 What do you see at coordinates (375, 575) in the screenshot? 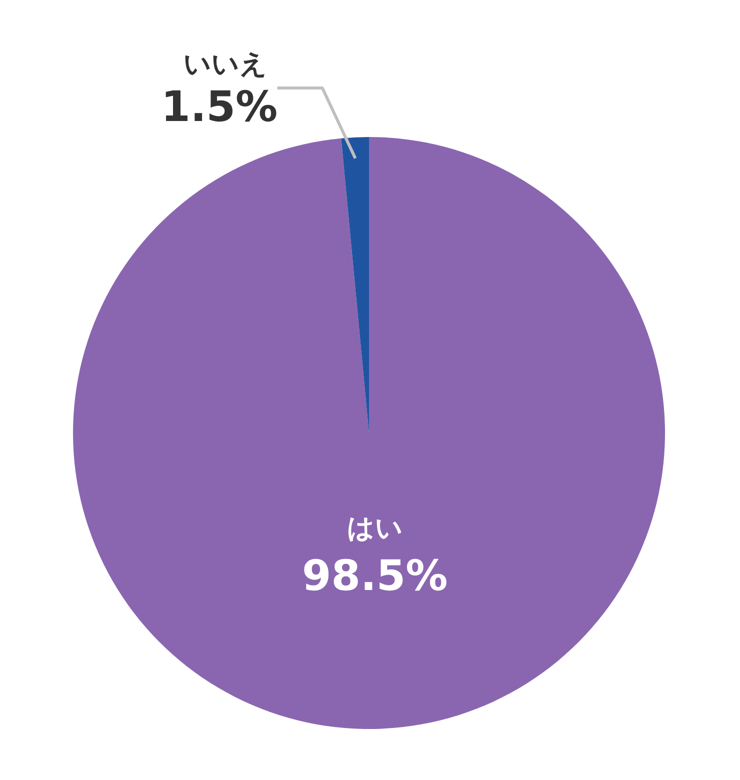
I see `data-label: 98.5%` at bounding box center [375, 575].